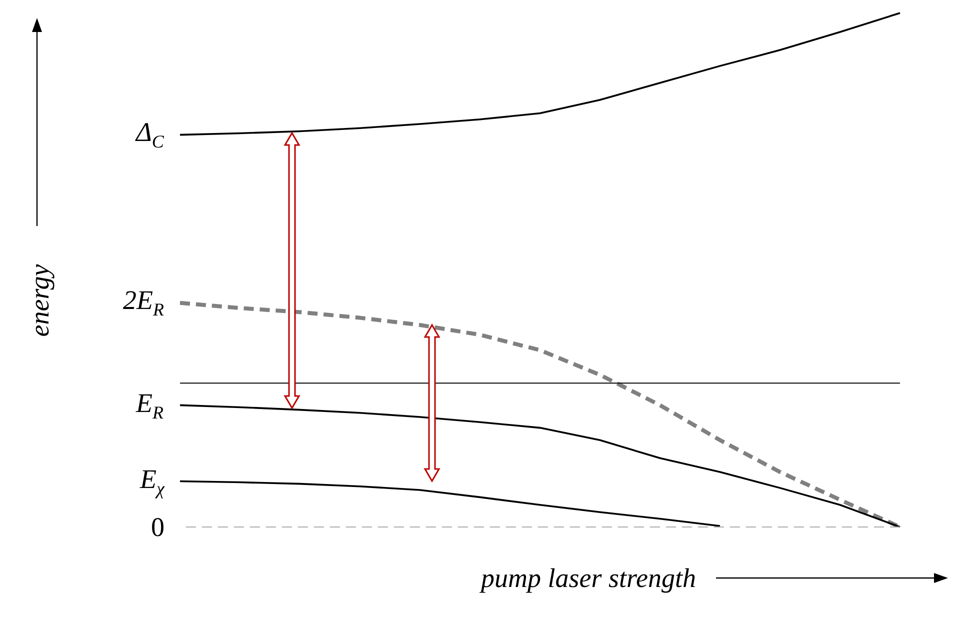 Image resolution: width=972 pixels, height=622 pixels. I want to click on text: E$_{R}$, so click(150, 405).